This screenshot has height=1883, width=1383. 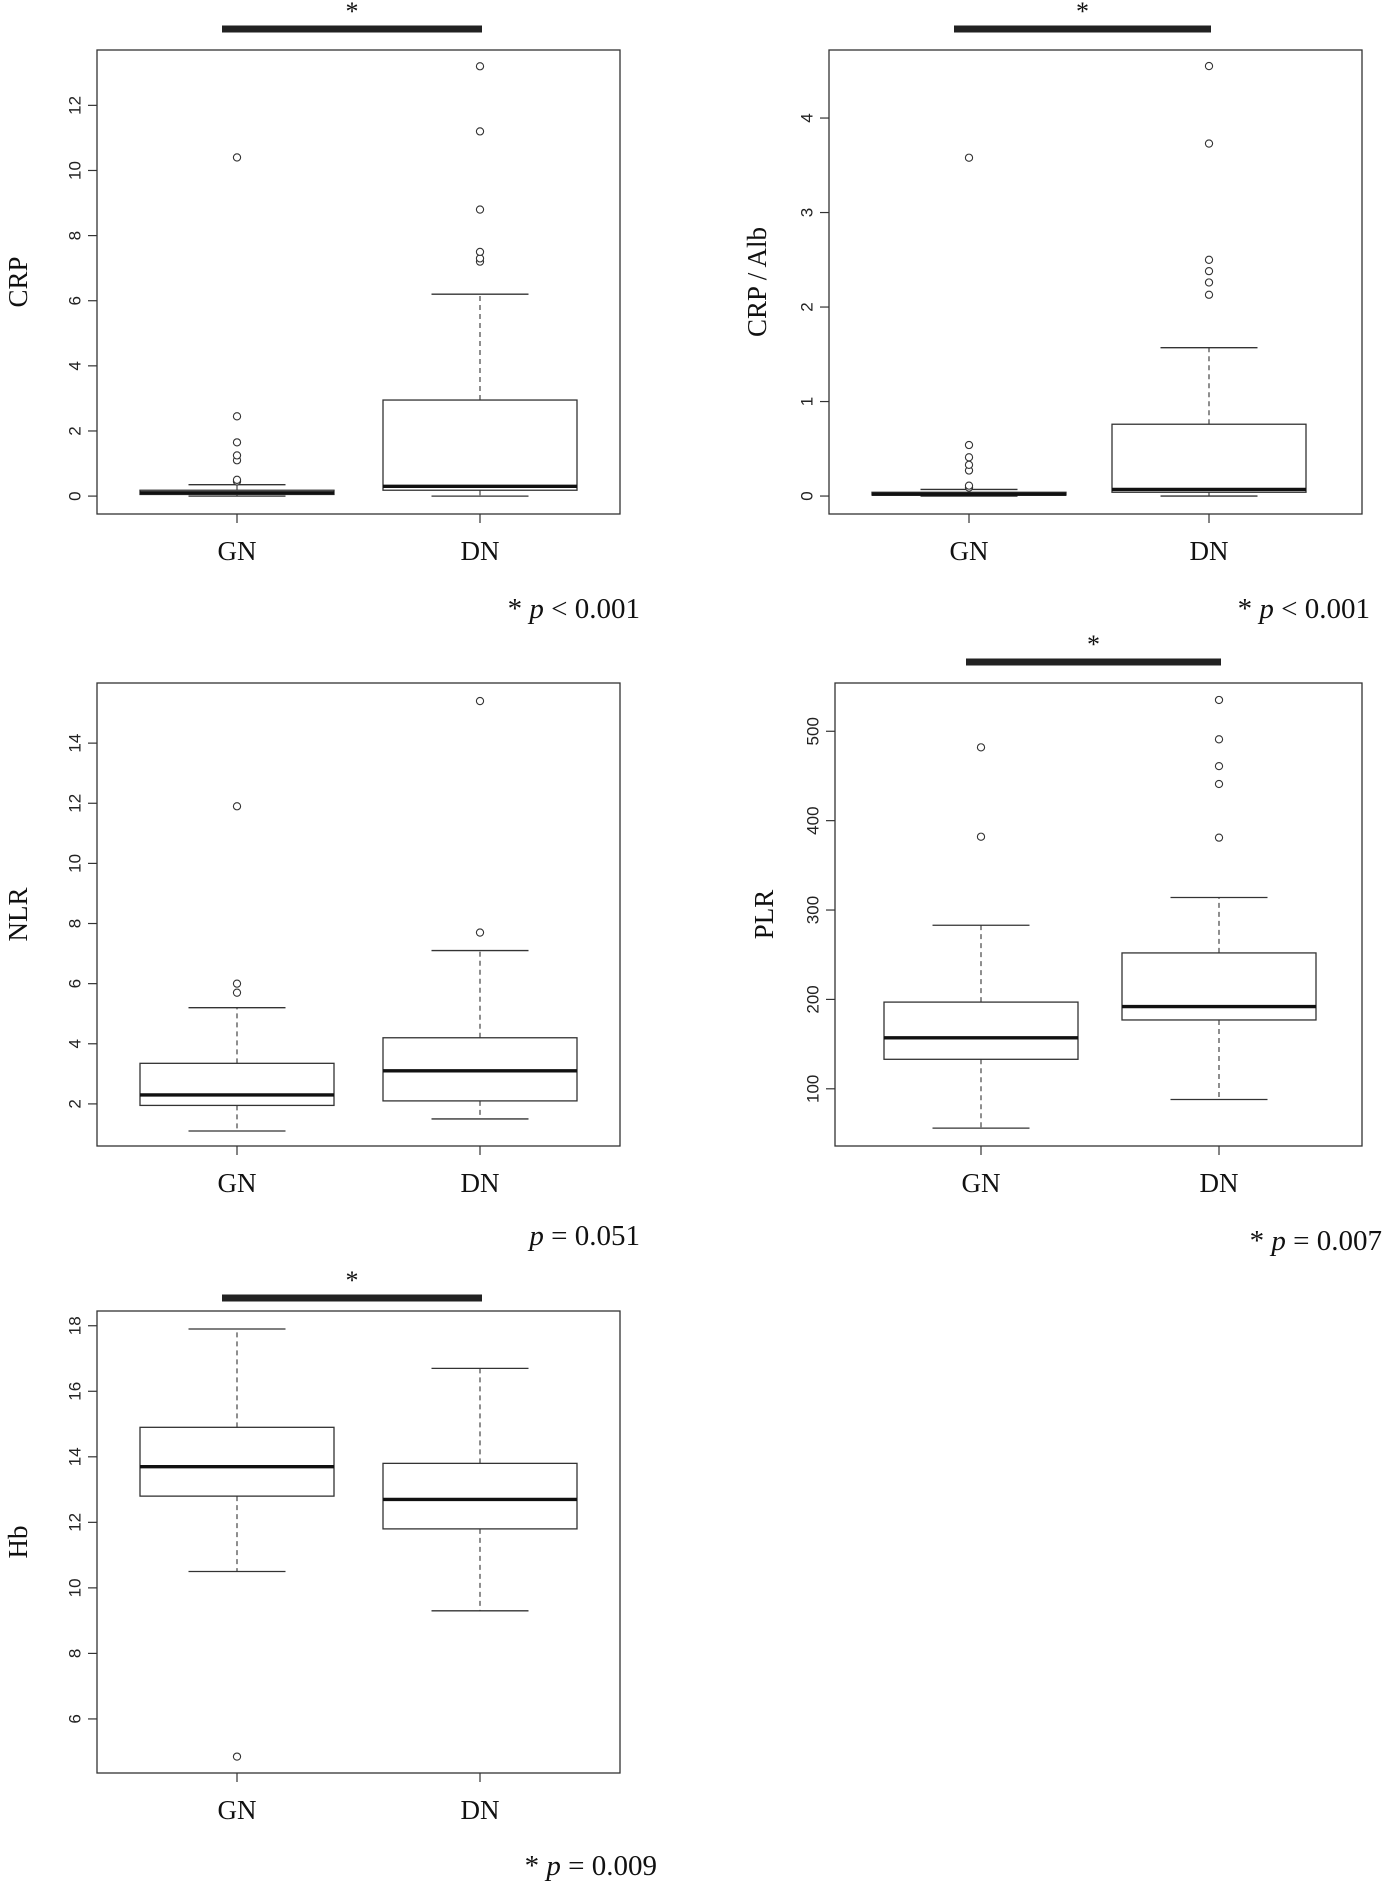 What do you see at coordinates (807, 401) in the screenshot?
I see `y-tick-label: 1` at bounding box center [807, 401].